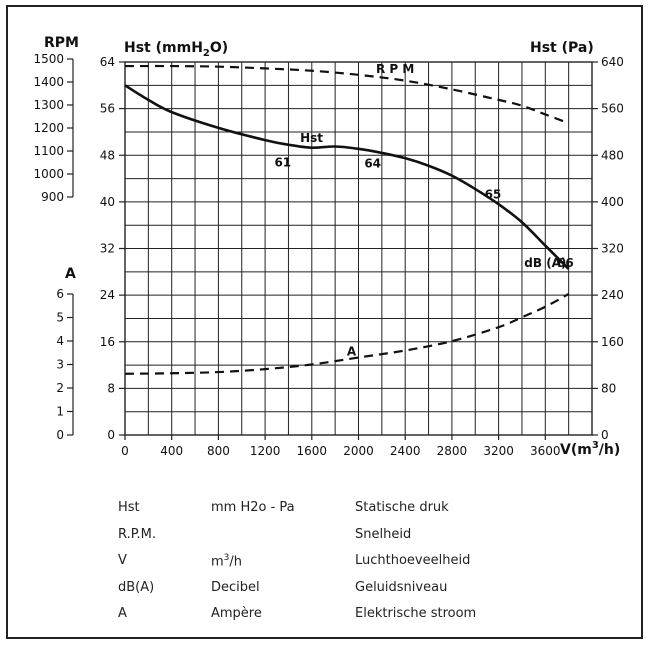  What do you see at coordinates (612, 342) in the screenshot?
I see `pa-tick-label: 160` at bounding box center [612, 342].